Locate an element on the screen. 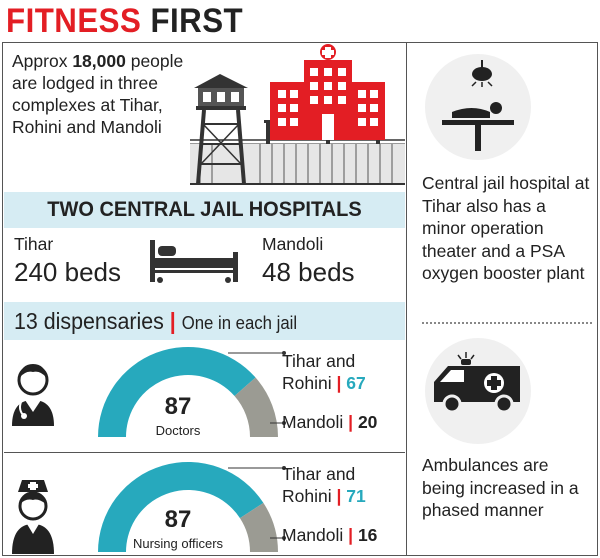 This screenshot has height=558, width=600. doctors-mandoli-label: Mandoli is located at coordinates (313, 422).